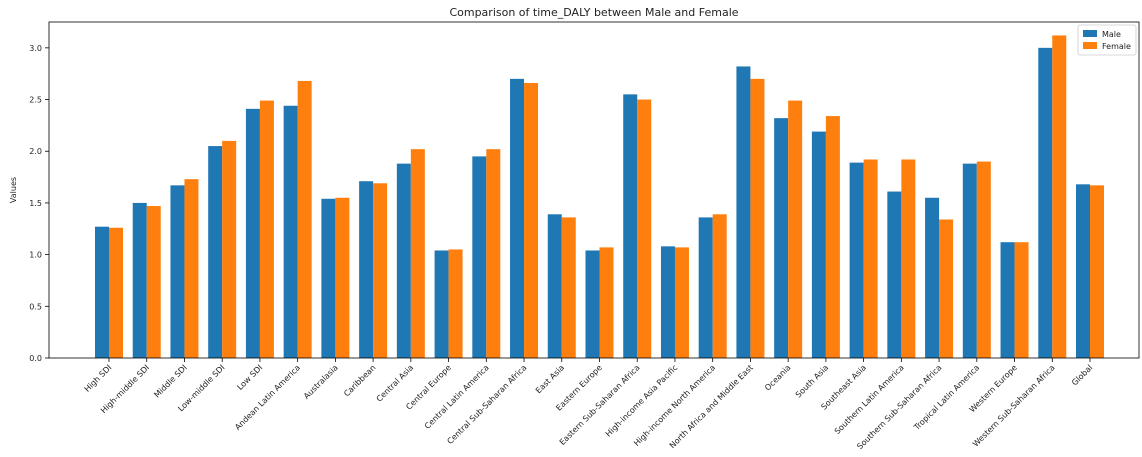 This screenshot has height=457, width=1142. Describe the element at coordinates (35, 48) in the screenshot. I see `y-tick-label: 3.0` at that location.